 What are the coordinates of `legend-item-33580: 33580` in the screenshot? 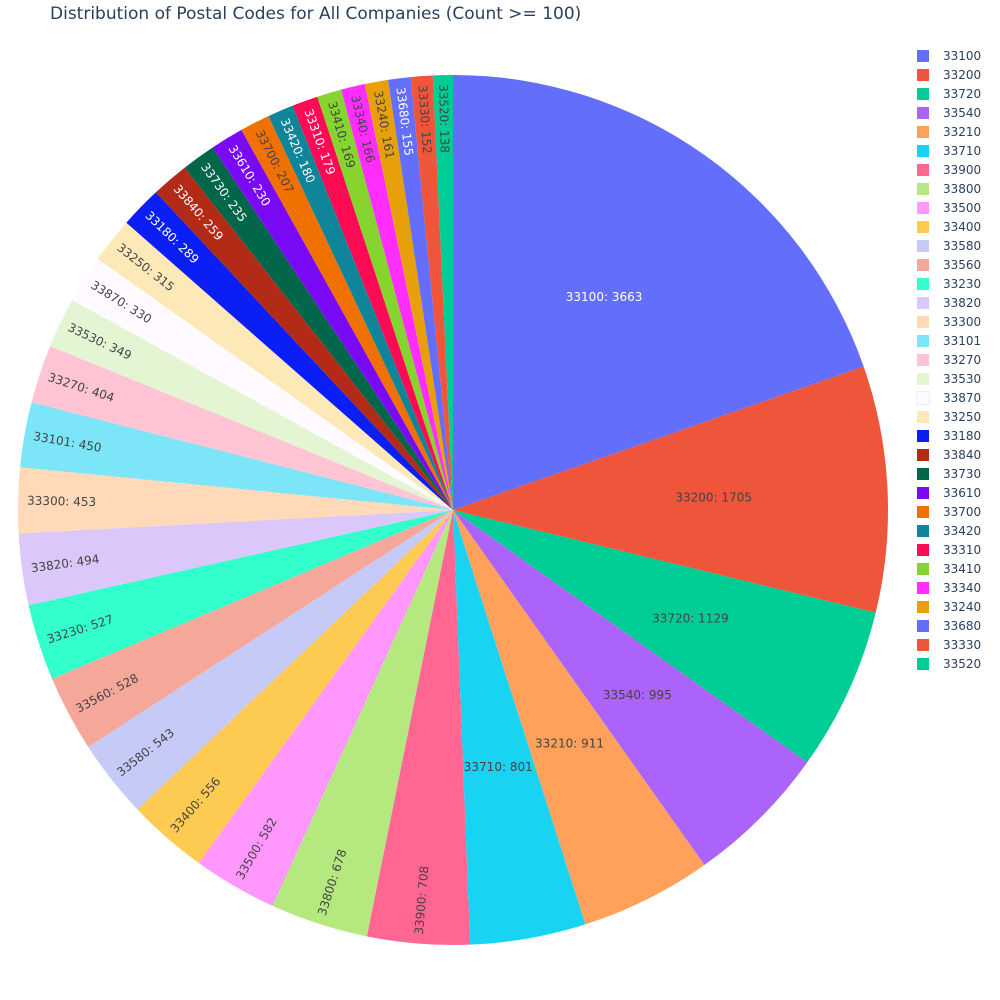 It's located at (957, 245).